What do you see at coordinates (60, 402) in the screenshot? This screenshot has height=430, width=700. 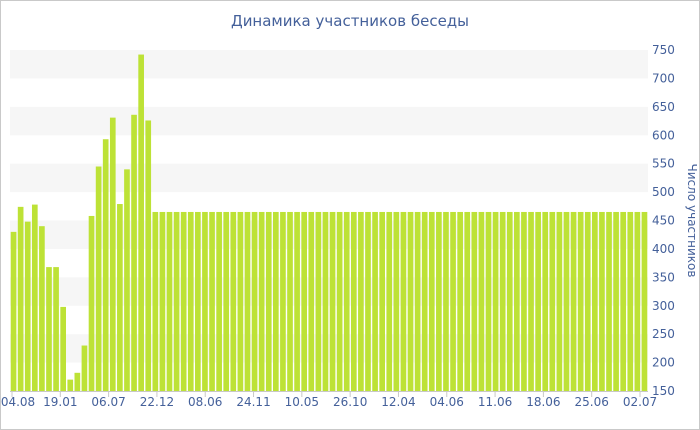 I see `x-tick-label: 19.01` at bounding box center [60, 402].